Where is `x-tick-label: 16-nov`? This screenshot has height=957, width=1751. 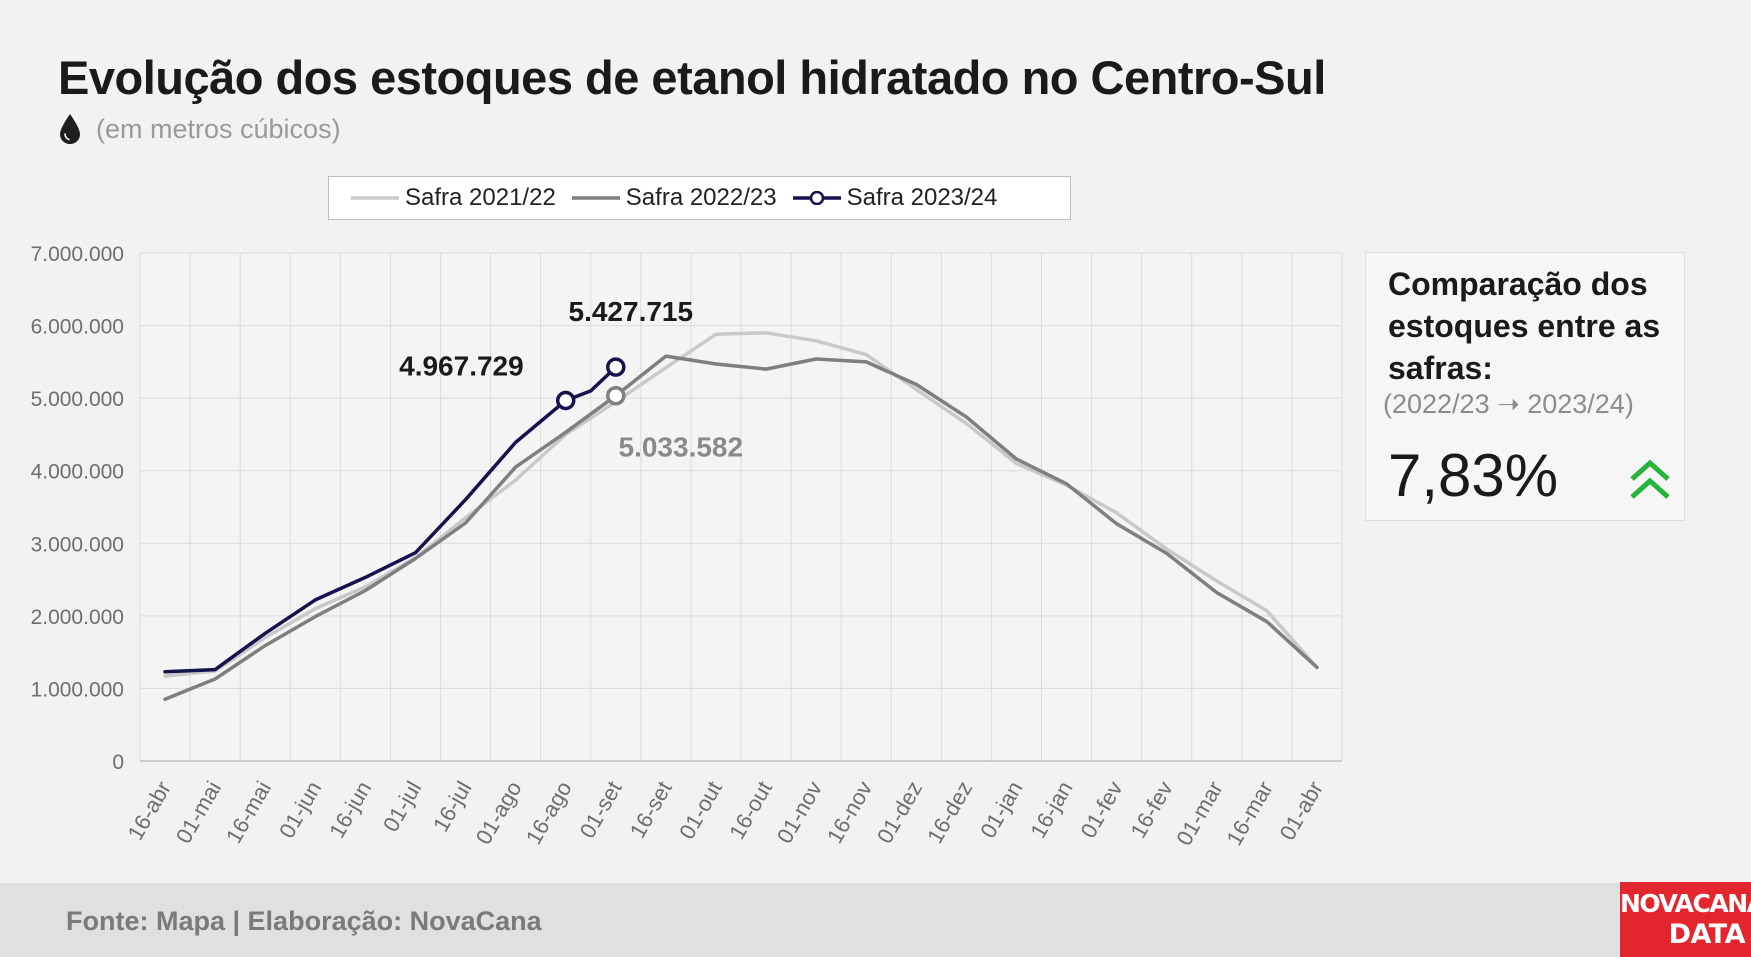 x-tick-label: 16-nov is located at coordinates (849, 812).